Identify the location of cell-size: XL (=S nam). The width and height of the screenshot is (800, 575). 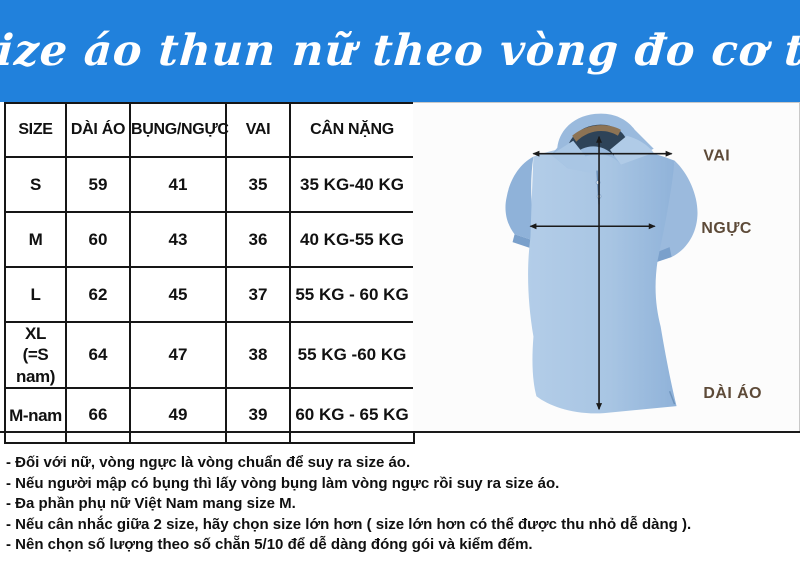
(35, 355).